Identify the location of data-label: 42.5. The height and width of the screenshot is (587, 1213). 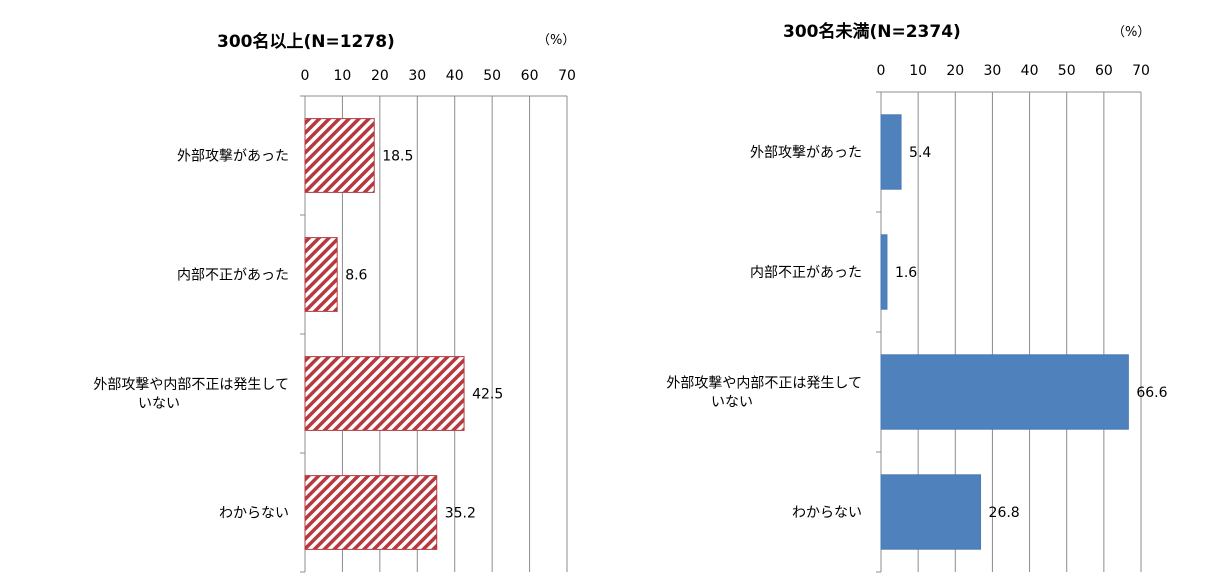
(487, 395).